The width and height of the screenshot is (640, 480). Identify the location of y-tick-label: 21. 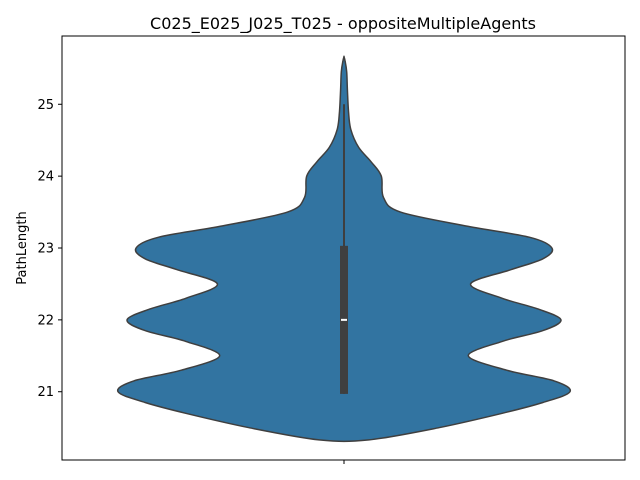
(45, 392).